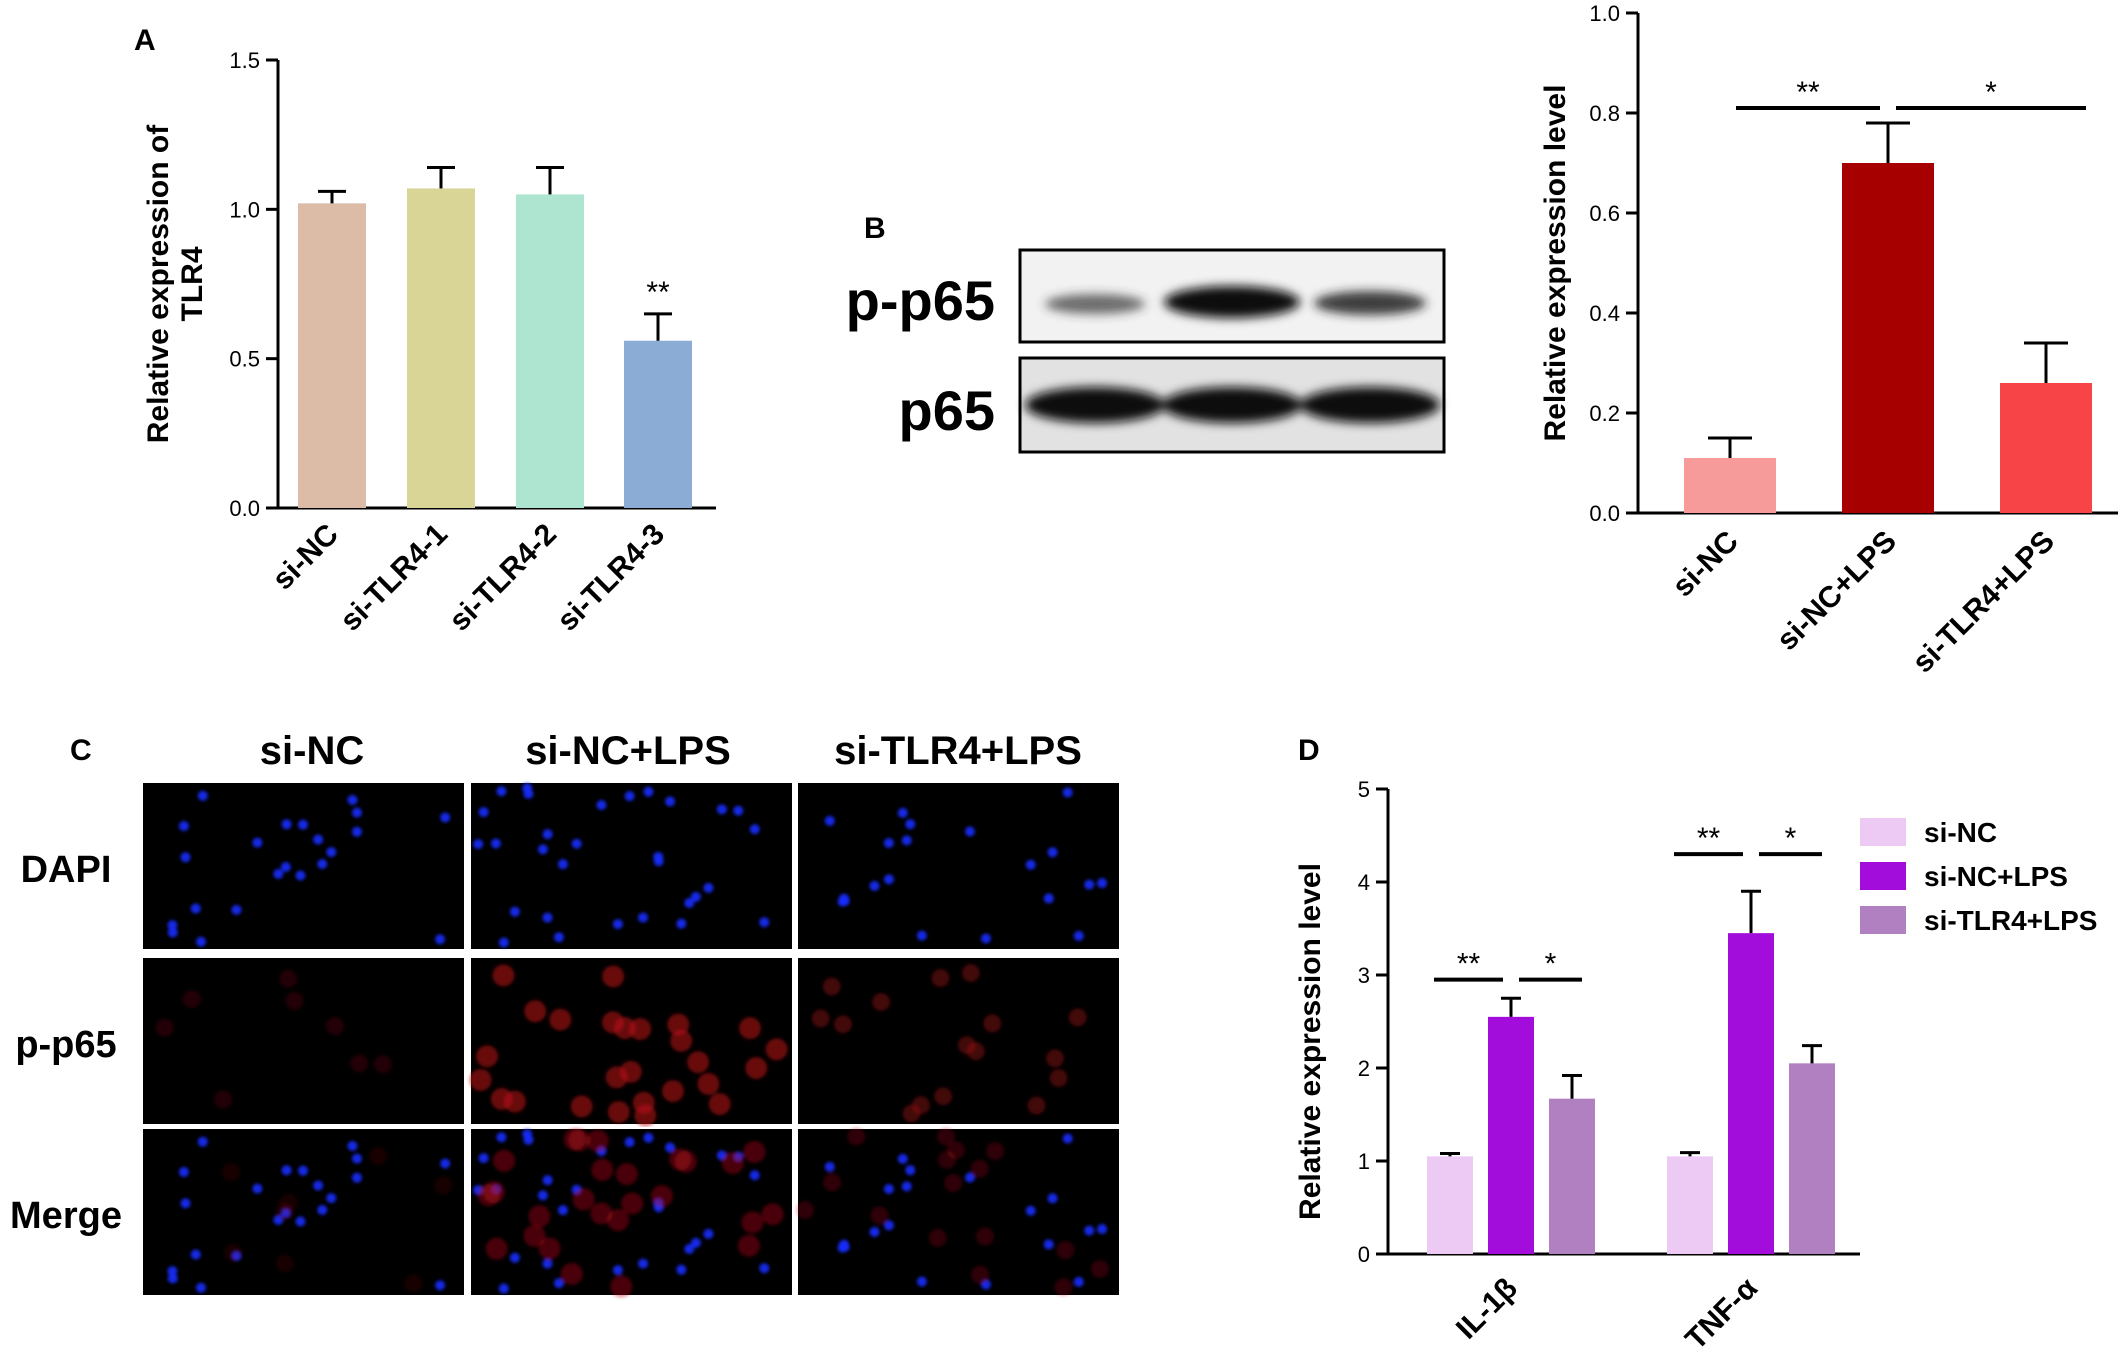 The height and width of the screenshot is (1355, 2128). What do you see at coordinates (65, 1045) in the screenshot?
I see `micro-row-label: p-p65` at bounding box center [65, 1045].